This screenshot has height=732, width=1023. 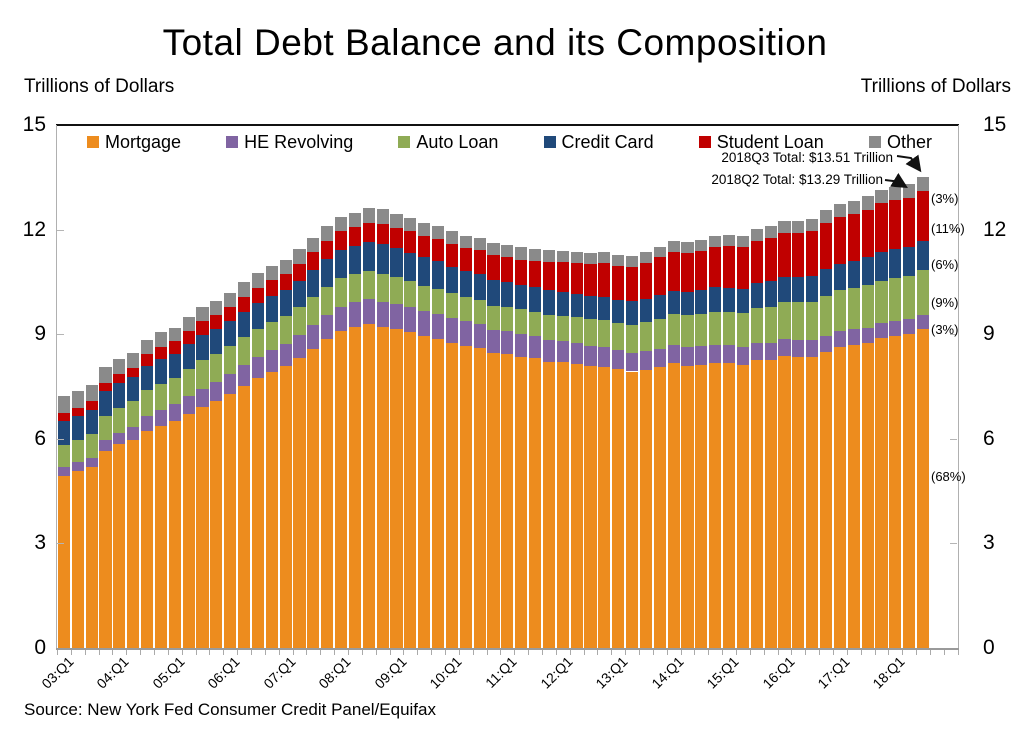 I want to click on legend-label: Mortgage, so click(x=143, y=142).